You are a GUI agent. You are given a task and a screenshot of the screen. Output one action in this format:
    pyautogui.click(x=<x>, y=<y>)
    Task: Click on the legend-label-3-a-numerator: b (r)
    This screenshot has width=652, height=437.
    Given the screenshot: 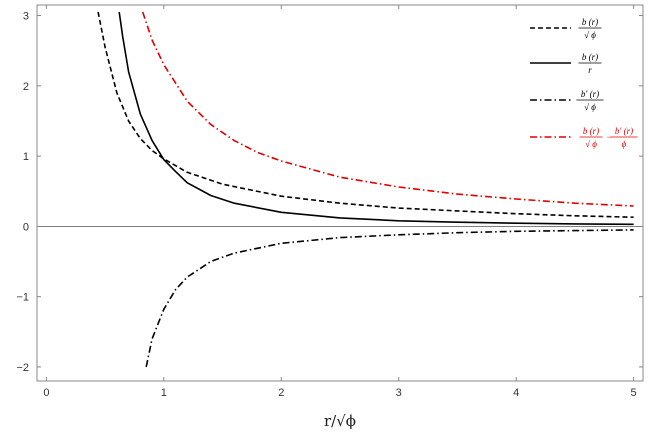 What is the action you would take?
    pyautogui.click(x=591, y=131)
    